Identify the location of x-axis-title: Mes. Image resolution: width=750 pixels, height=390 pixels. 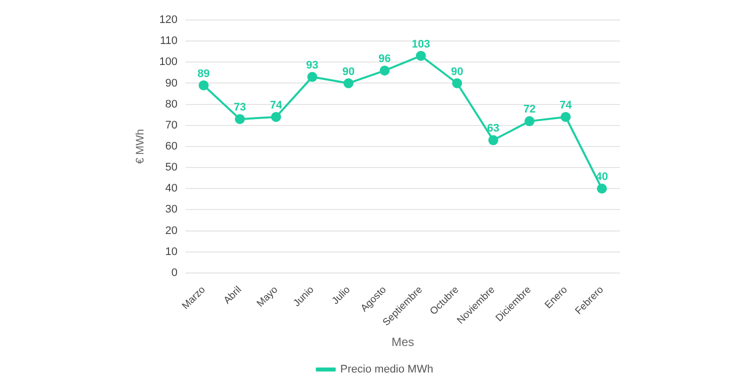
(402, 342).